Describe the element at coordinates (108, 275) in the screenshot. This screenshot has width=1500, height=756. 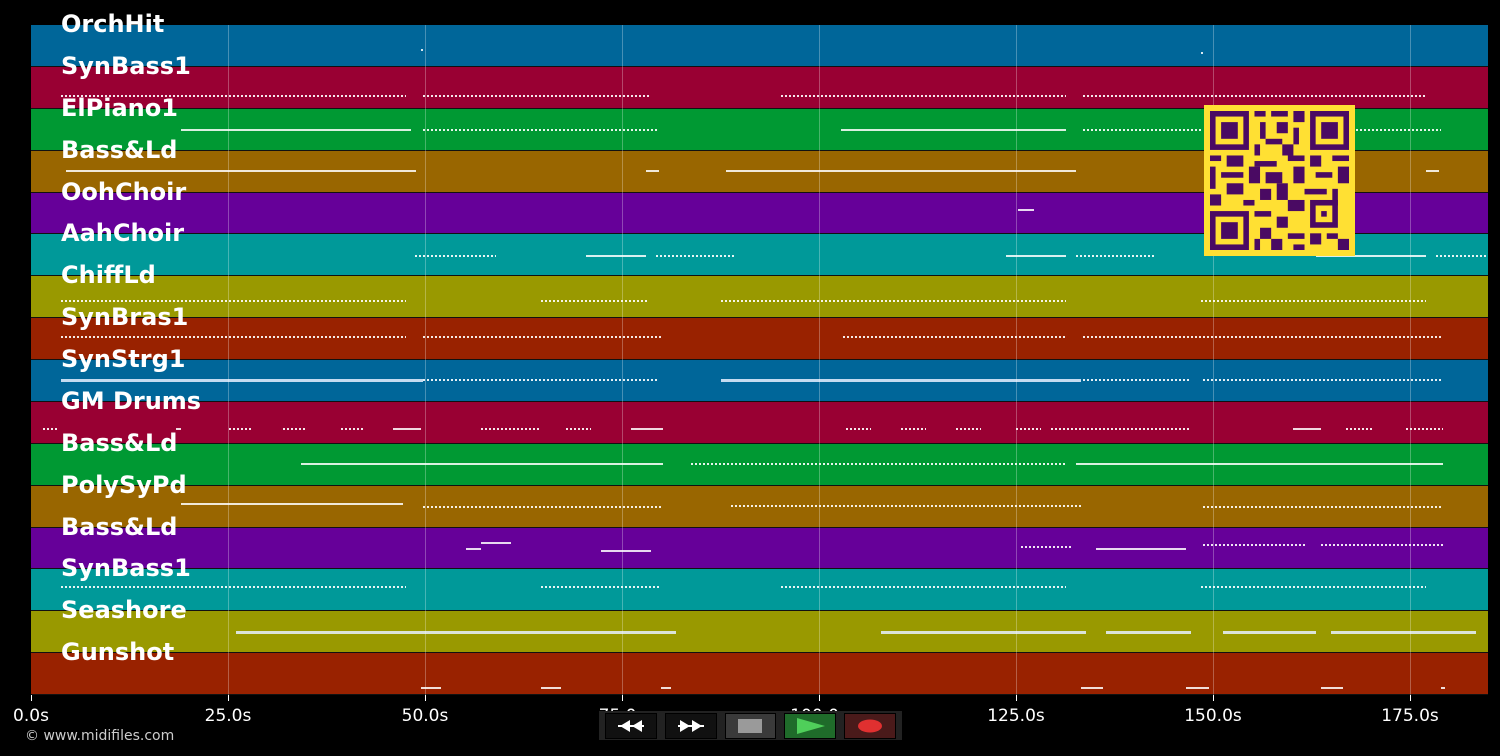
I see `track-label: ChiffLd` at that location.